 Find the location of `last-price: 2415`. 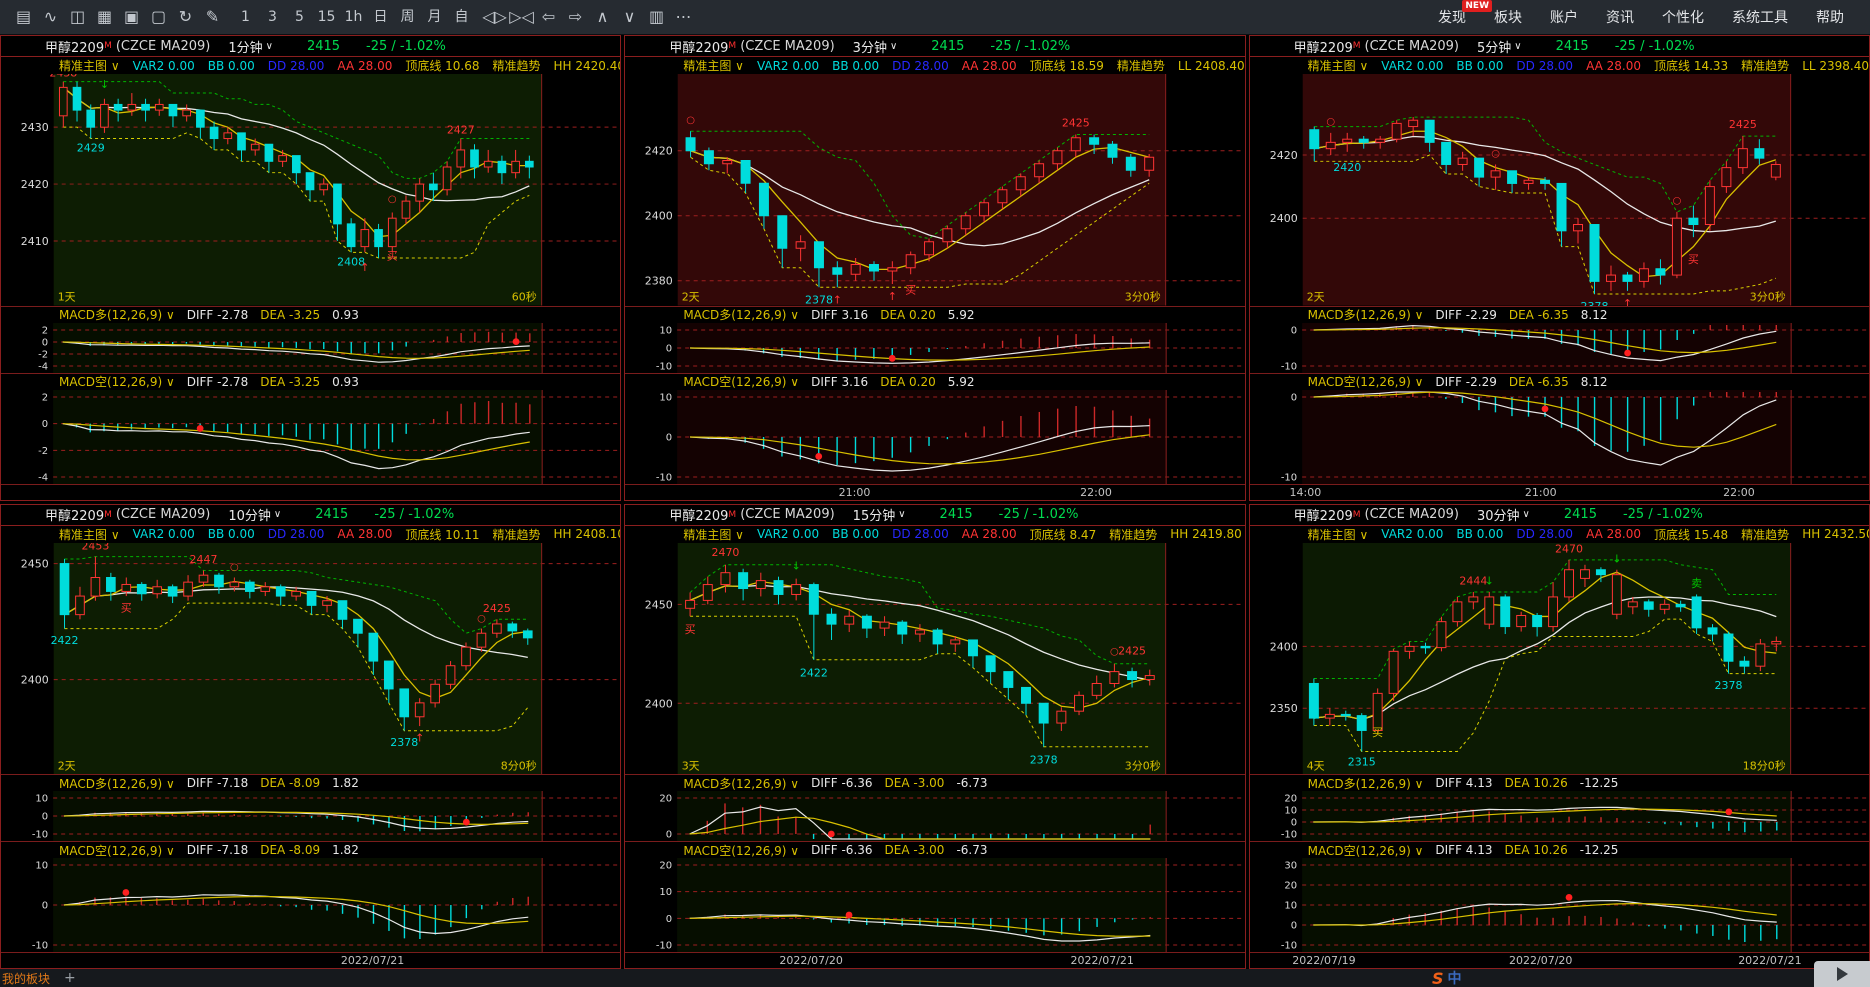

last-price: 2415 is located at coordinates (948, 46).